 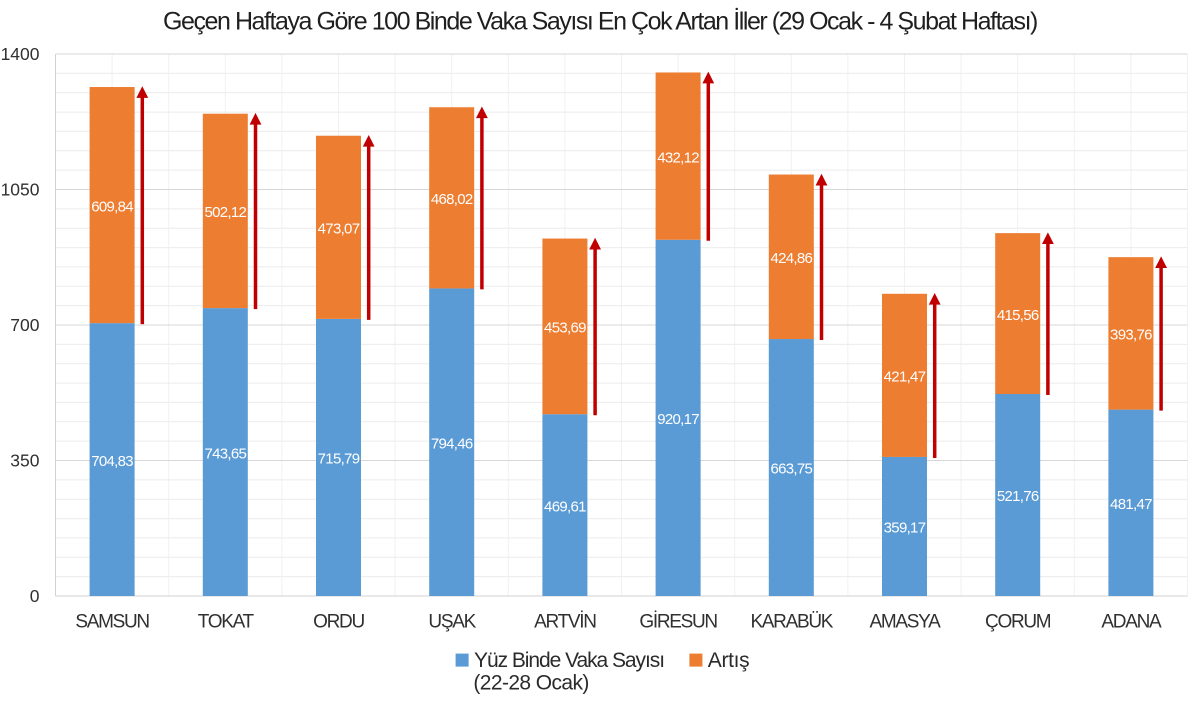 What do you see at coordinates (339, 459) in the screenshot?
I see `svg-text: 715,79` at bounding box center [339, 459].